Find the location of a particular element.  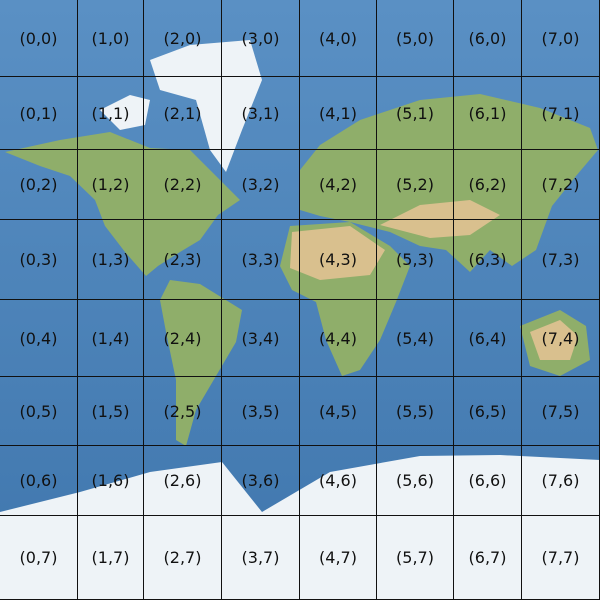

map-tile: (4,3) is located at coordinates (338, 260).